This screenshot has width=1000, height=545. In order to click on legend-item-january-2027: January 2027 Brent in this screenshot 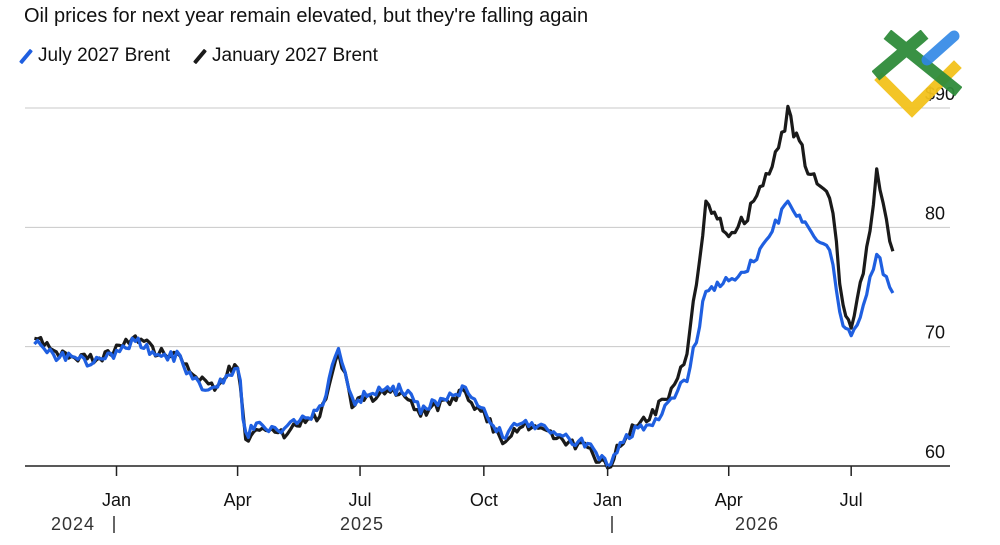, I will do `click(285, 56)`.